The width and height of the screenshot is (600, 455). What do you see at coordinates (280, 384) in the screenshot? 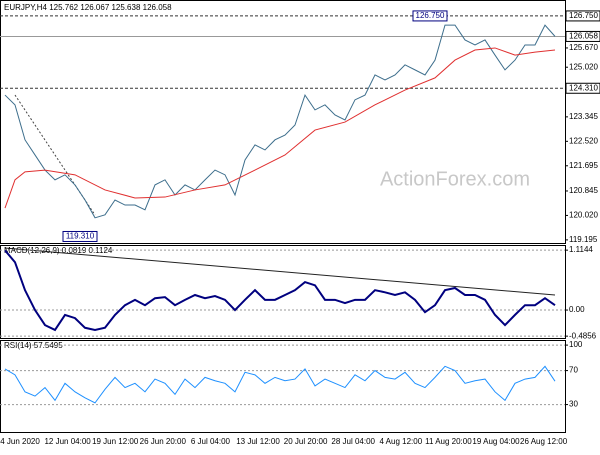
I see `series-line` at bounding box center [280, 384].